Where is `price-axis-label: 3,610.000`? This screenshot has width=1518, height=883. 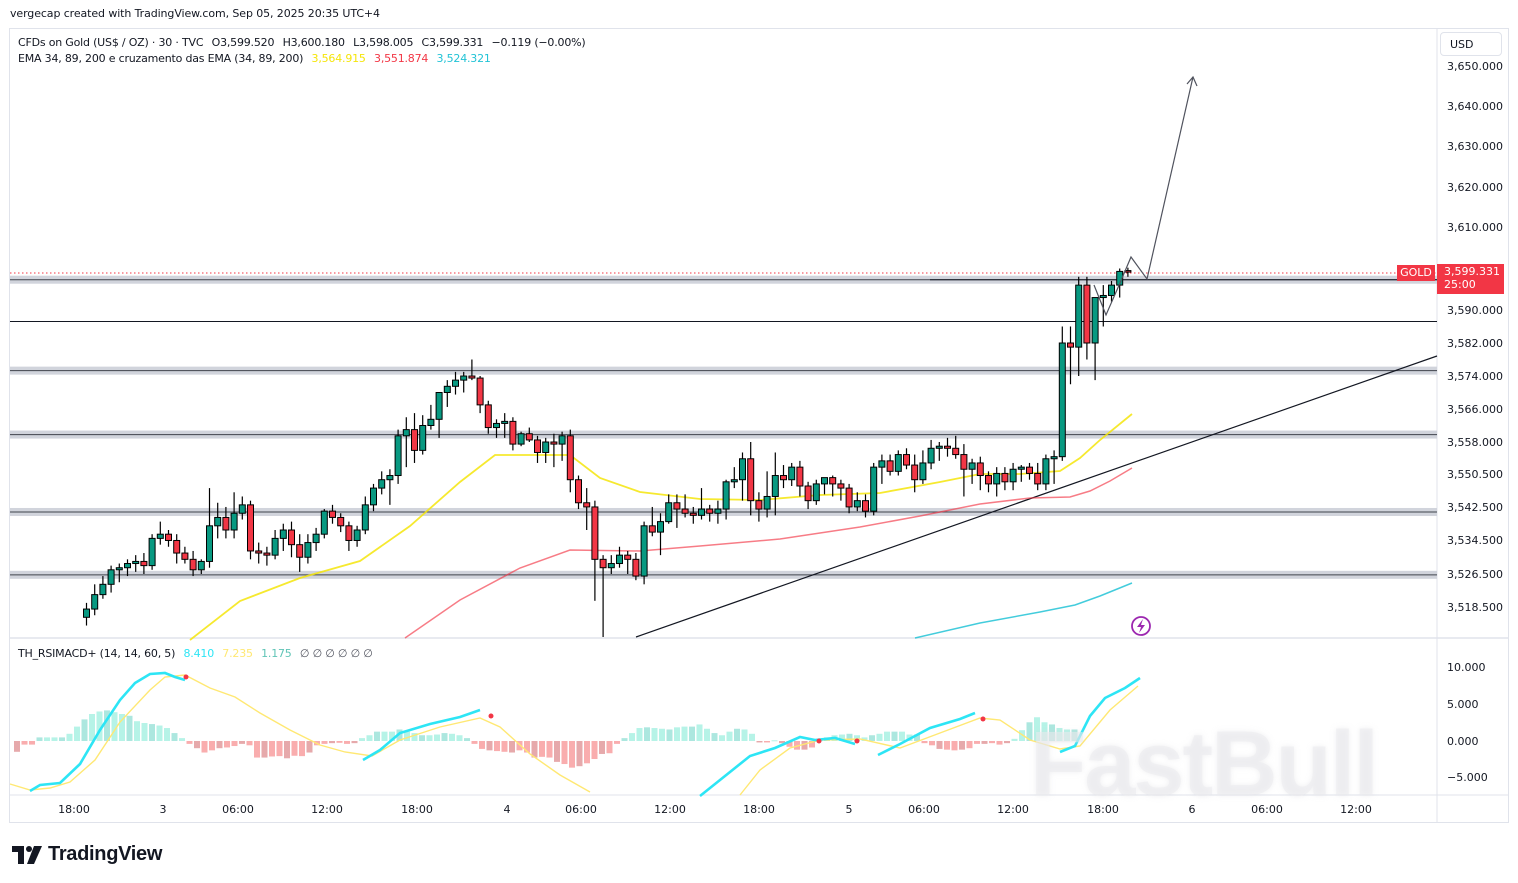 price-axis-label: 3,610.000 is located at coordinates (1475, 227).